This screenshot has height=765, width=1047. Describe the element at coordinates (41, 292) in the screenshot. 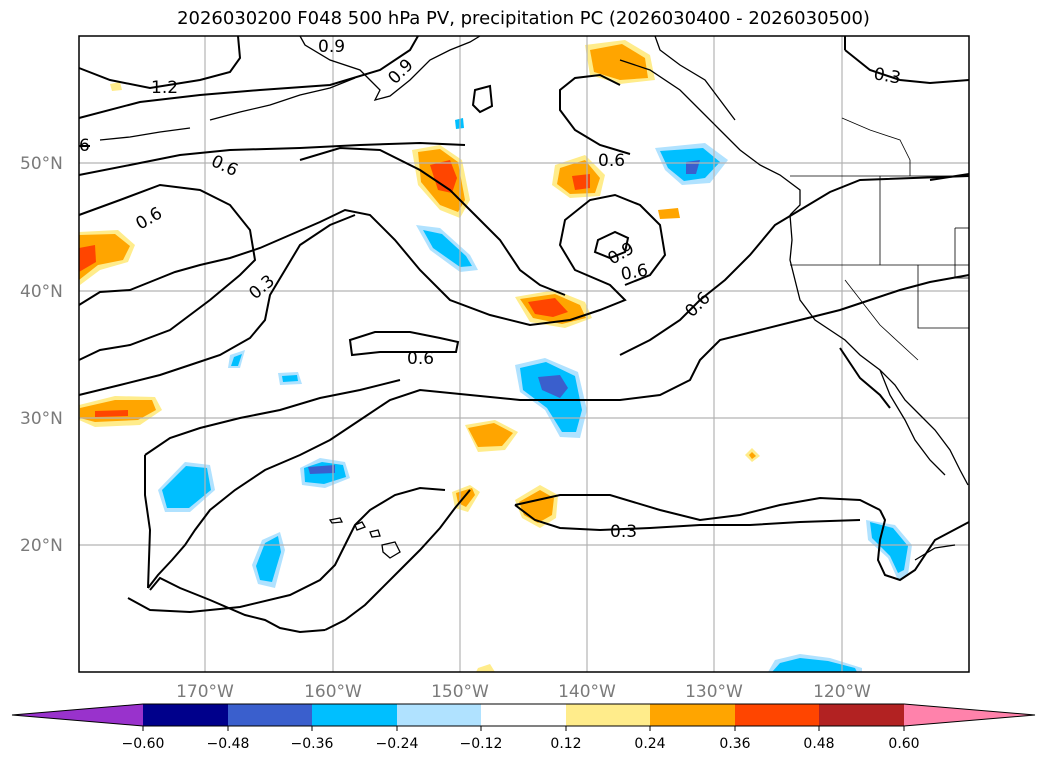

I see `lat-label: 40°N` at that location.